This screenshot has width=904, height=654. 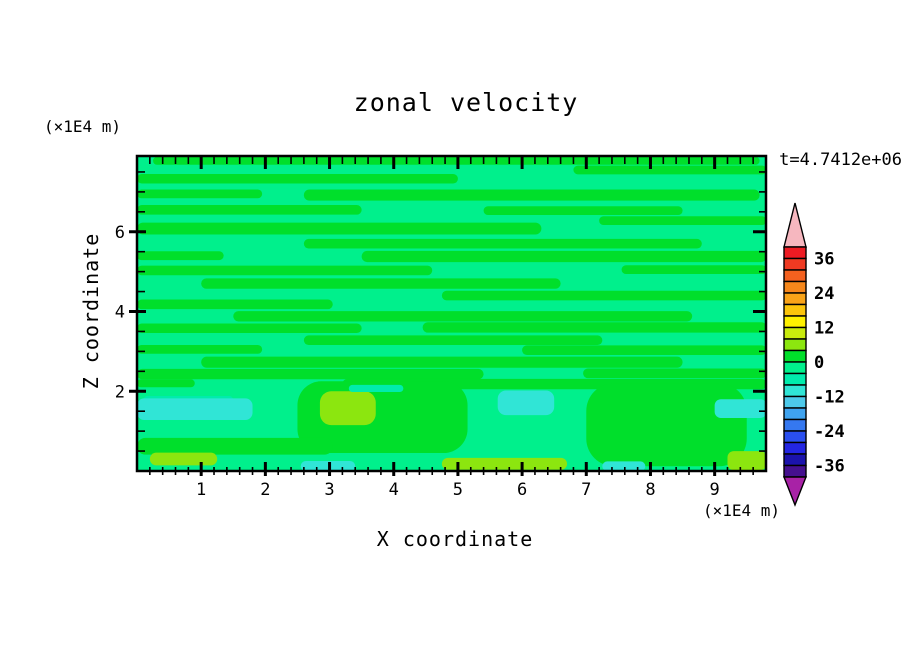 I want to click on colorbar-over-arrow, so click(x=795, y=225).